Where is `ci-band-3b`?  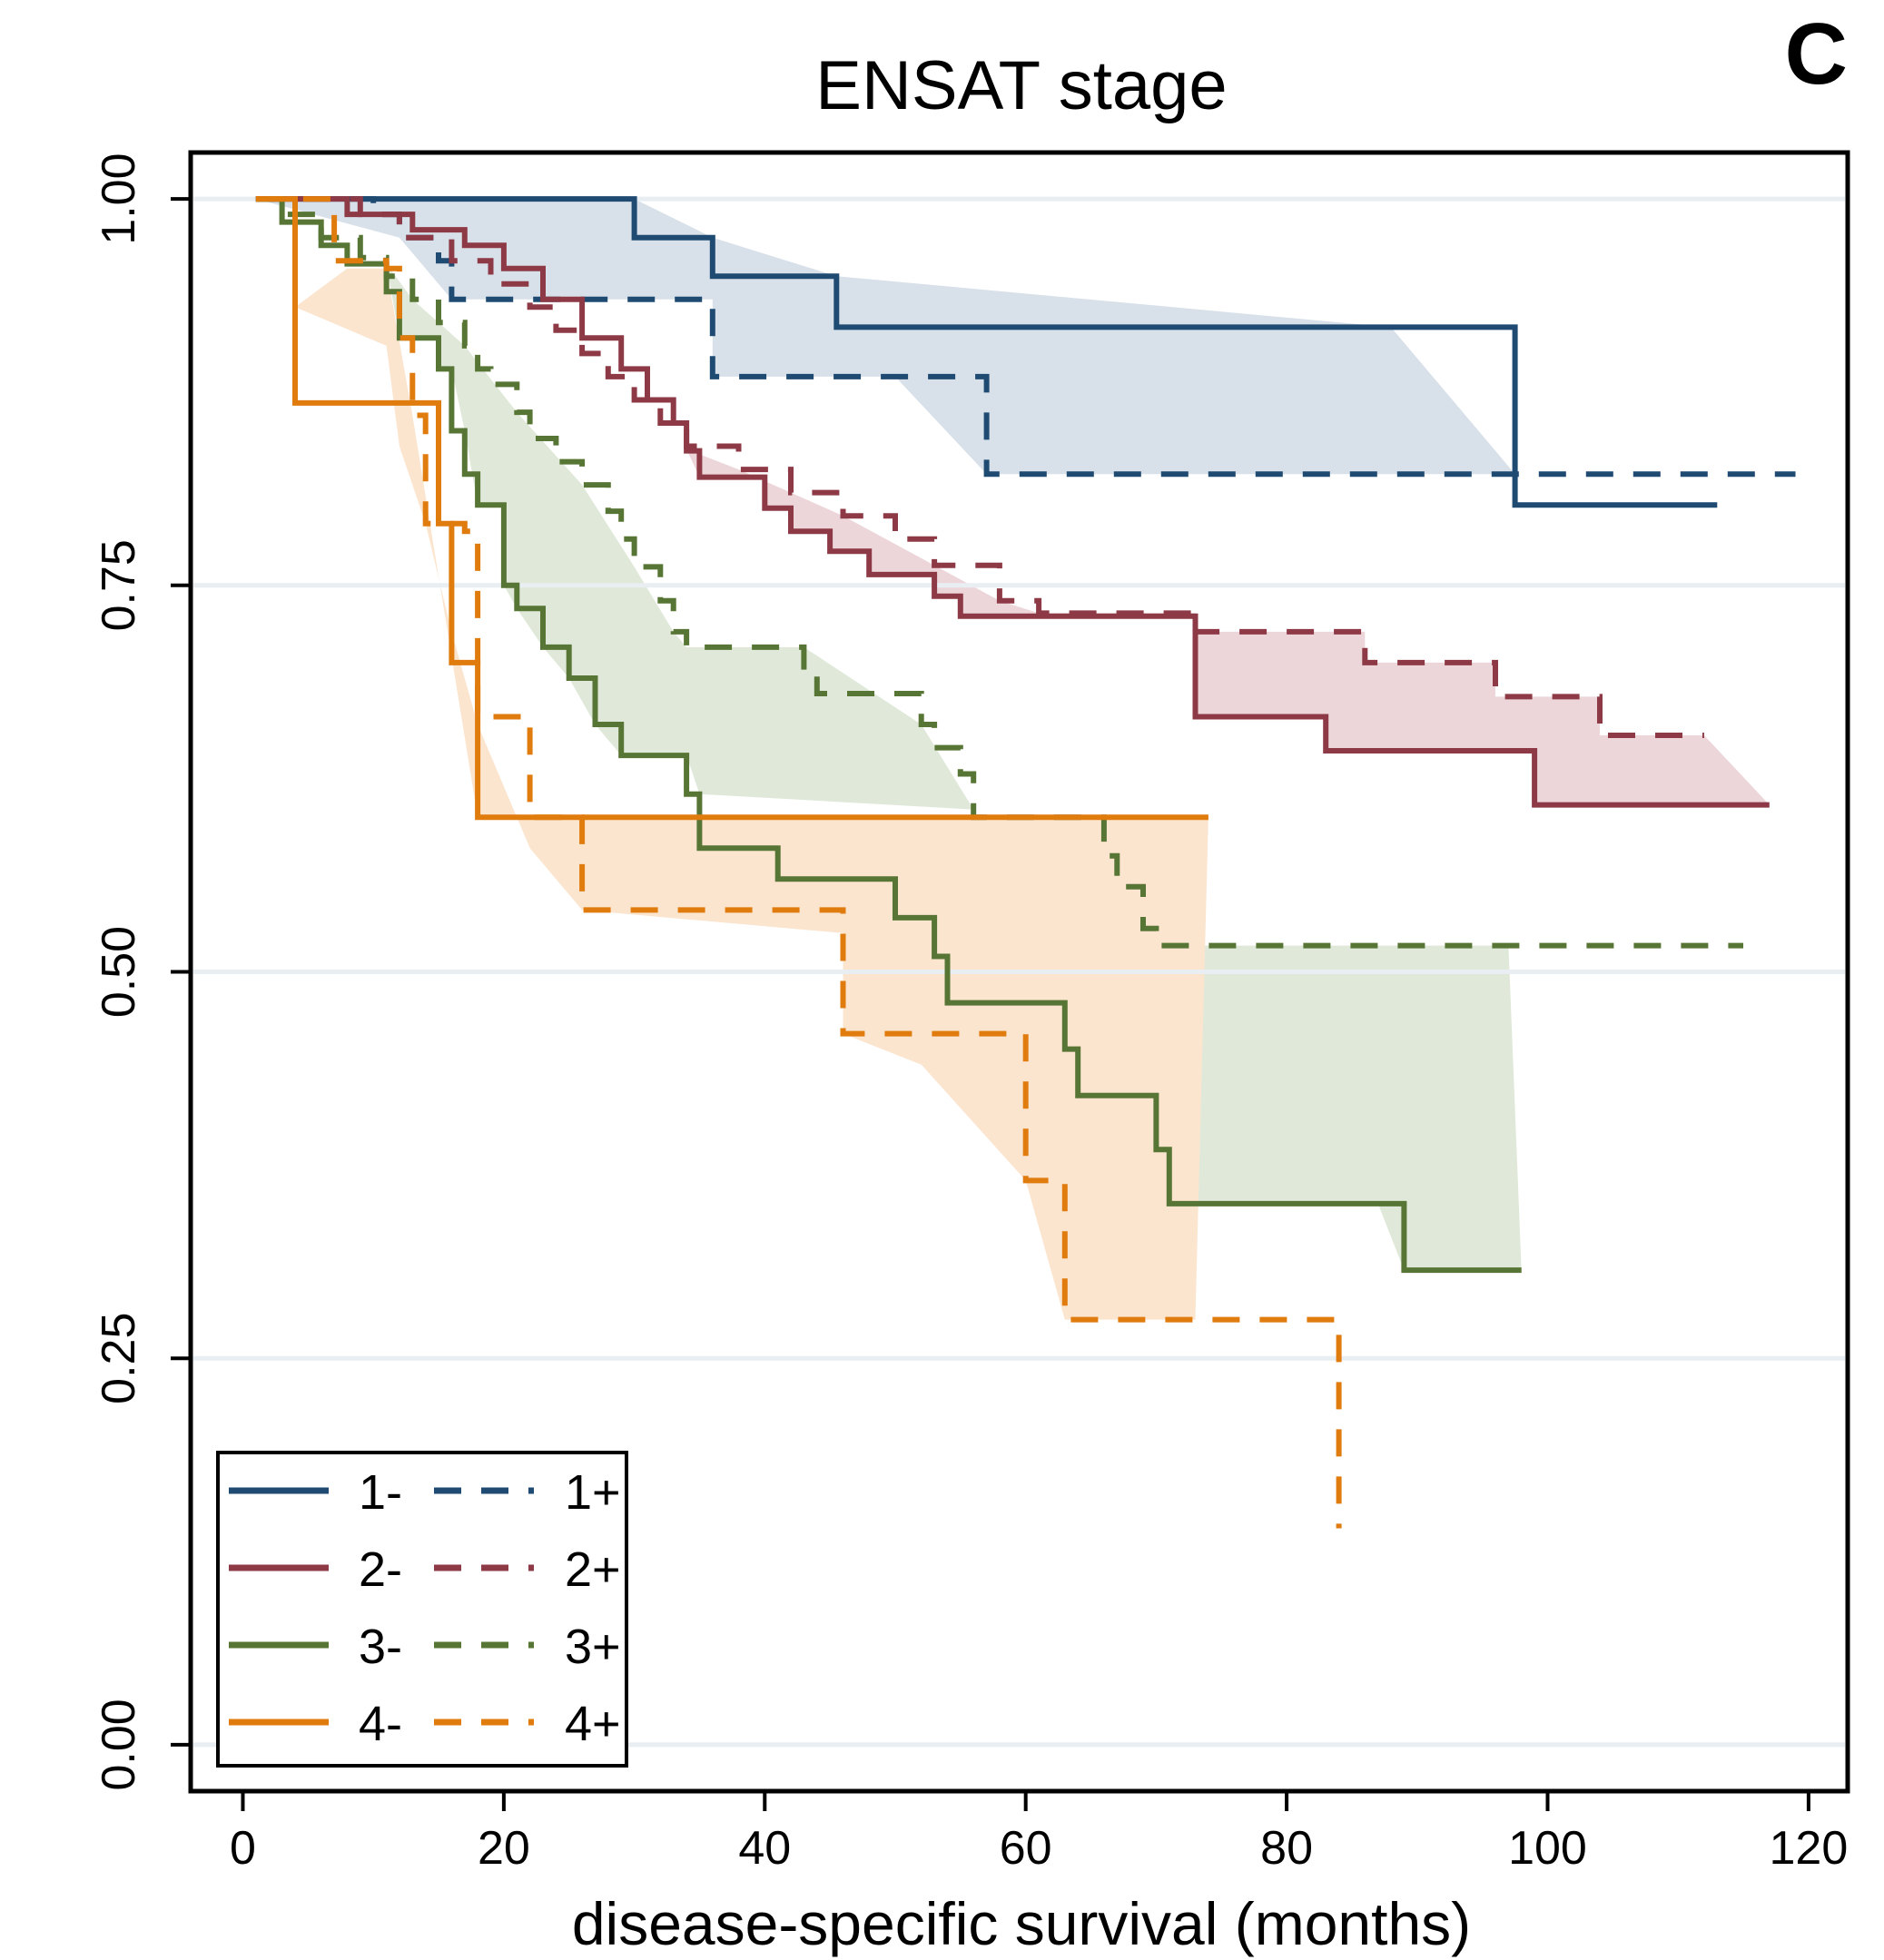 ci-band-3b is located at coordinates (1345, 1108).